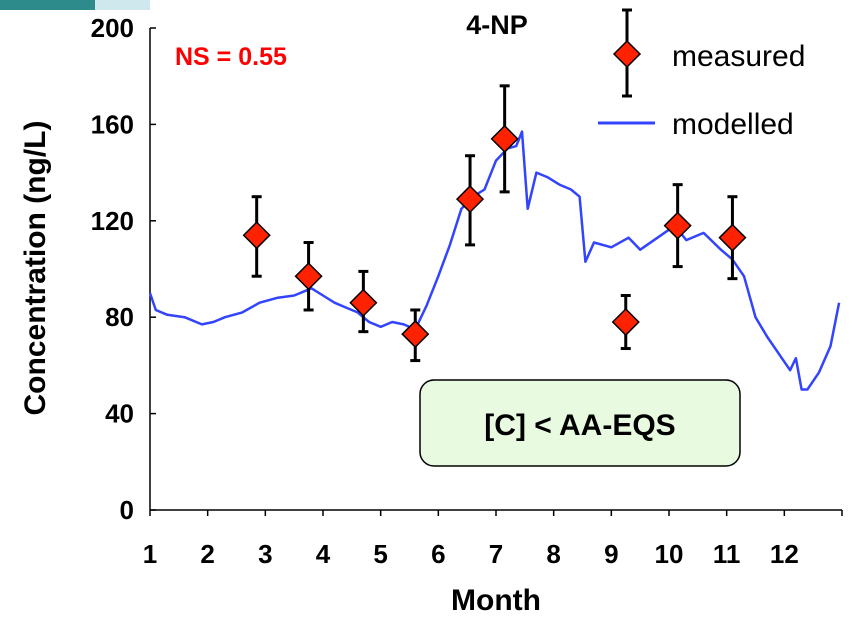  I want to click on y-tick-label: 40, so click(119, 414).